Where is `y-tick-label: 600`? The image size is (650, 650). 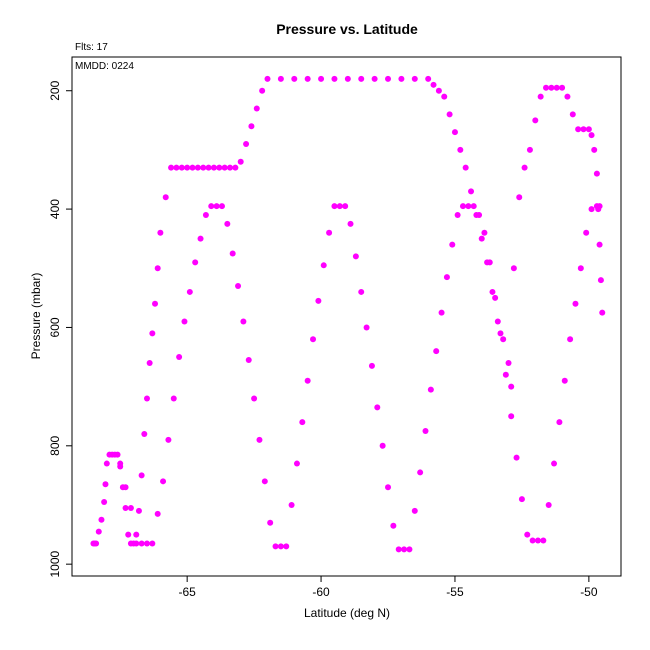 y-tick-label: 600 is located at coordinates (55, 327).